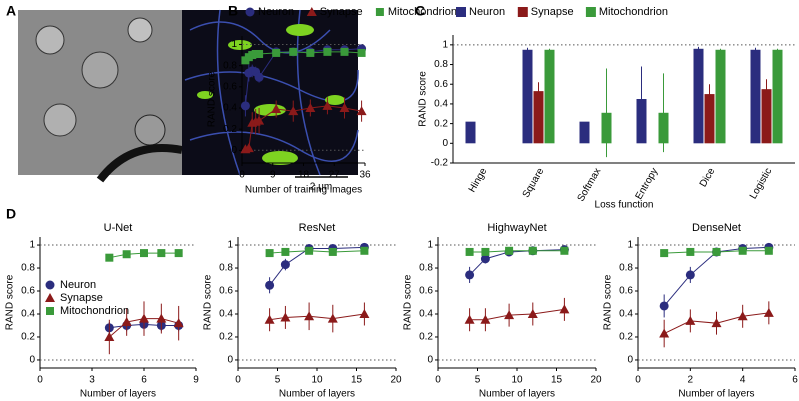  I want to click on x-tick-label: 10, so click(317, 380).